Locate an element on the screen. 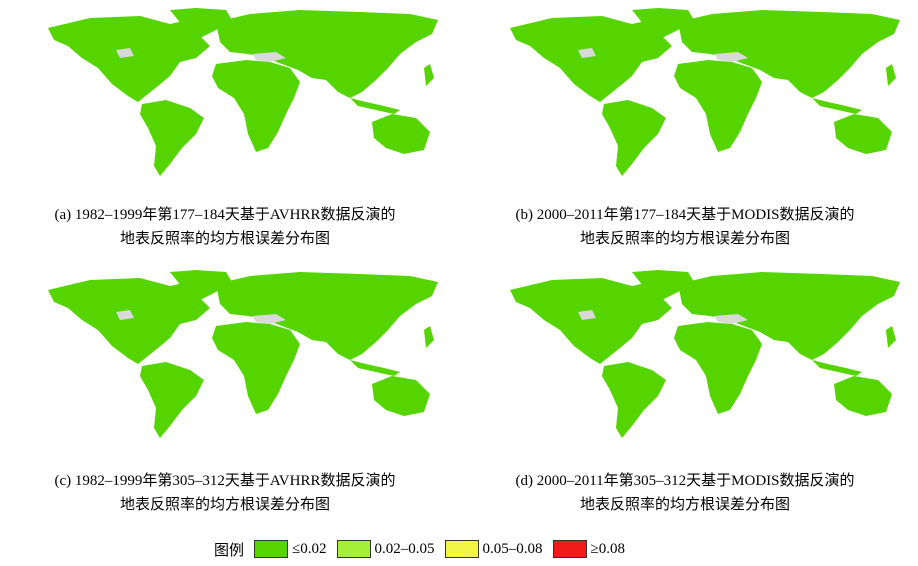 Image resolution: width=918 pixels, height=566 pixels. legend-label: 0.02–0.05 is located at coordinates (404, 548).